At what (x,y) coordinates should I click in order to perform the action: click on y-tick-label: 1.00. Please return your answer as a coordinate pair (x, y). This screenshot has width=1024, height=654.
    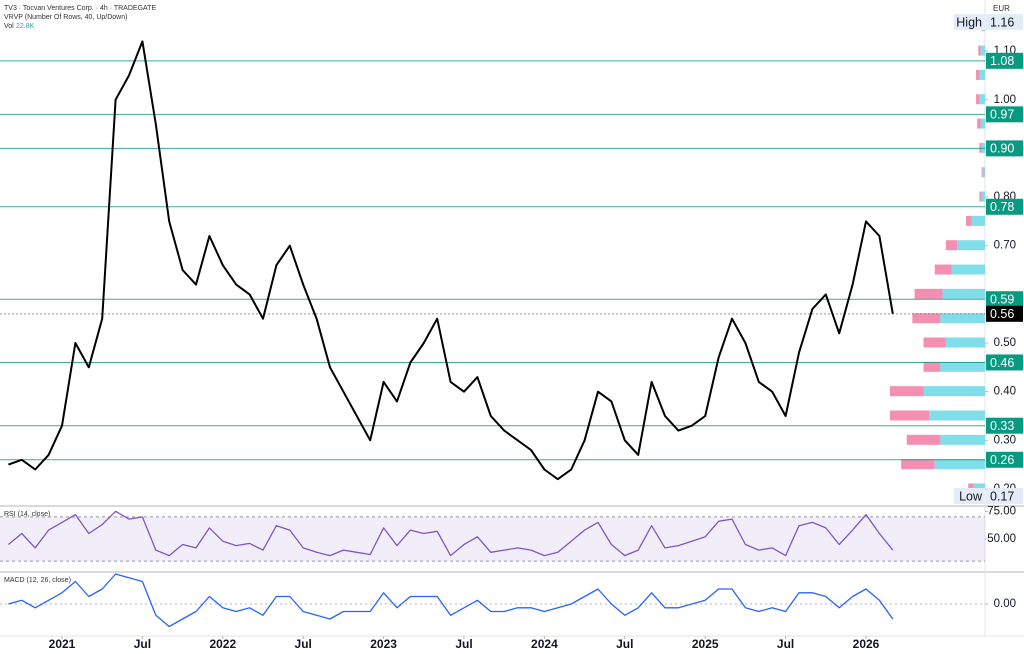
    Looking at the image, I should click on (1005, 100).